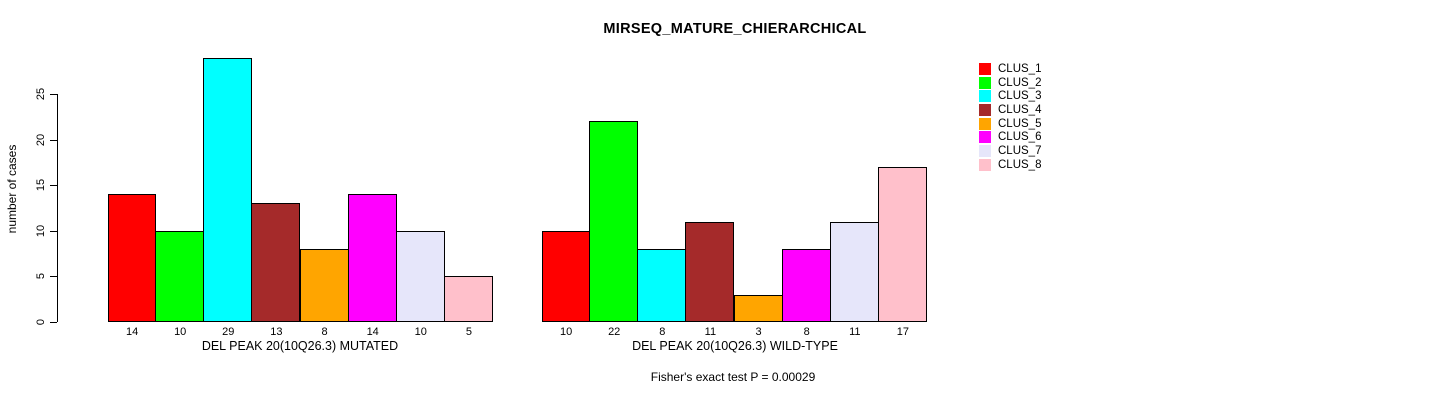  What do you see at coordinates (735, 29) in the screenshot?
I see `chart-title: MIRSEQ_MATURE_CHIERARCHICAL` at bounding box center [735, 29].